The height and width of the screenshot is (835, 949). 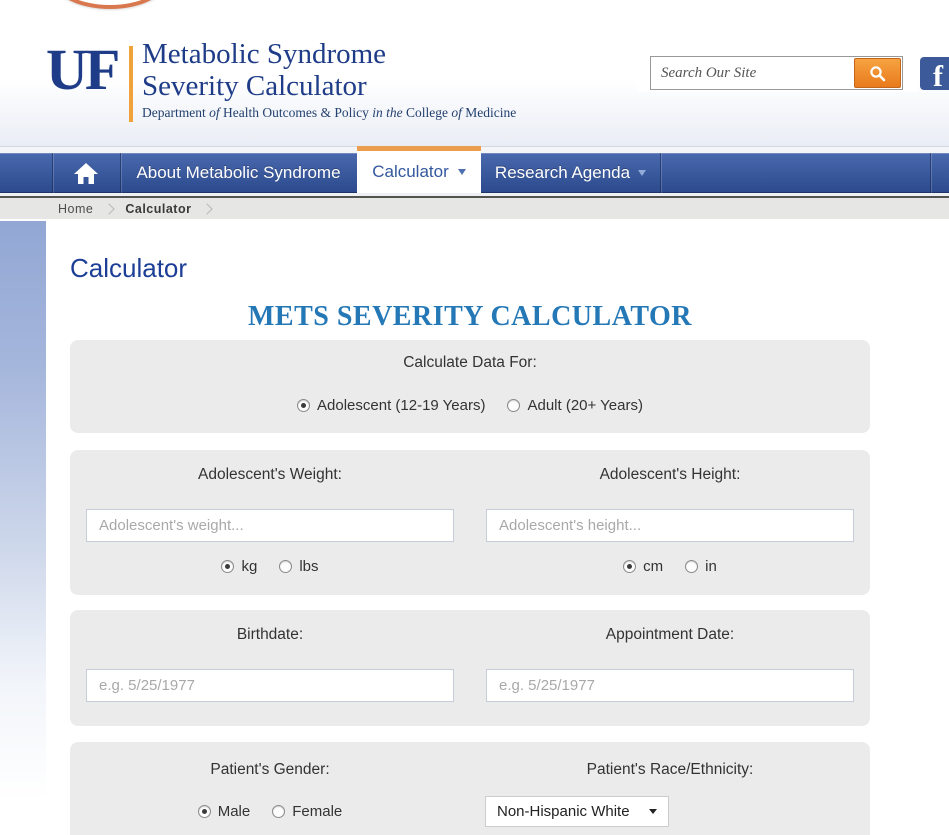 I want to click on gender-radio-group: Male Female, so click(x=270, y=811).